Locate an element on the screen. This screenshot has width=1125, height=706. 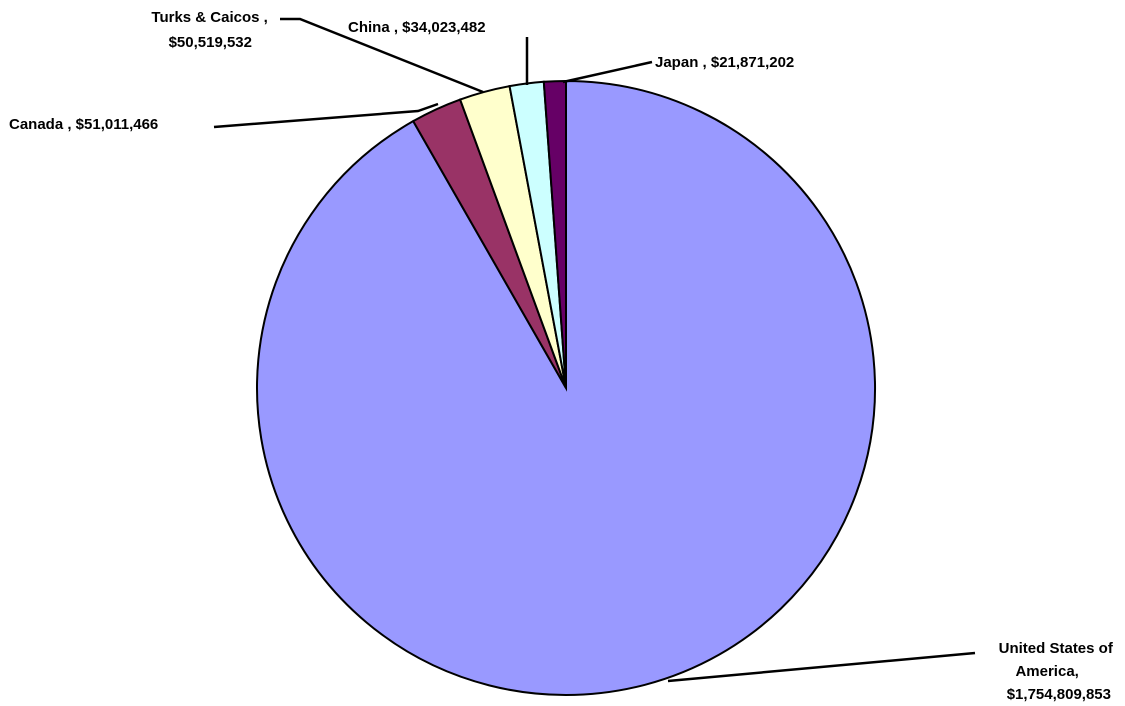
data-label-japan: Japan , $21,871,202 is located at coordinates (724, 62).